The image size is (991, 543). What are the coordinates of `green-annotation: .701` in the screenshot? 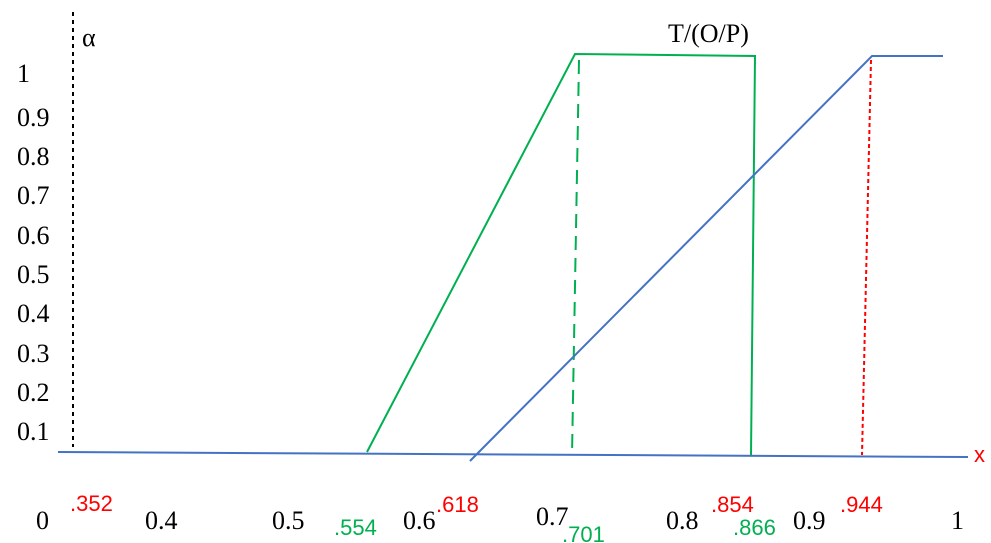 It's located at (583, 532).